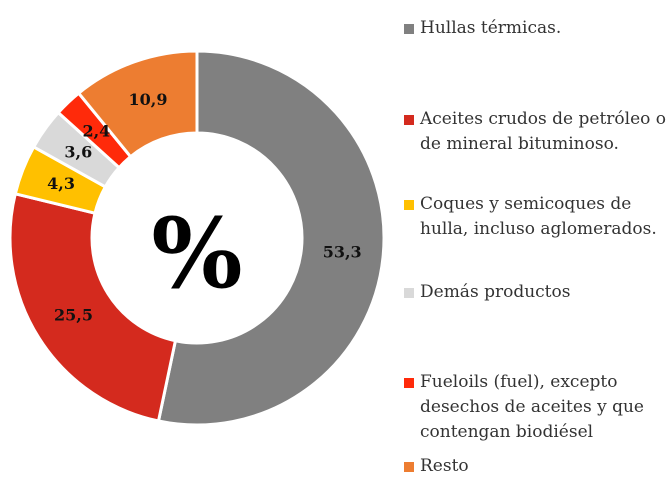  I want to click on data-label: 53,3, so click(342, 252).